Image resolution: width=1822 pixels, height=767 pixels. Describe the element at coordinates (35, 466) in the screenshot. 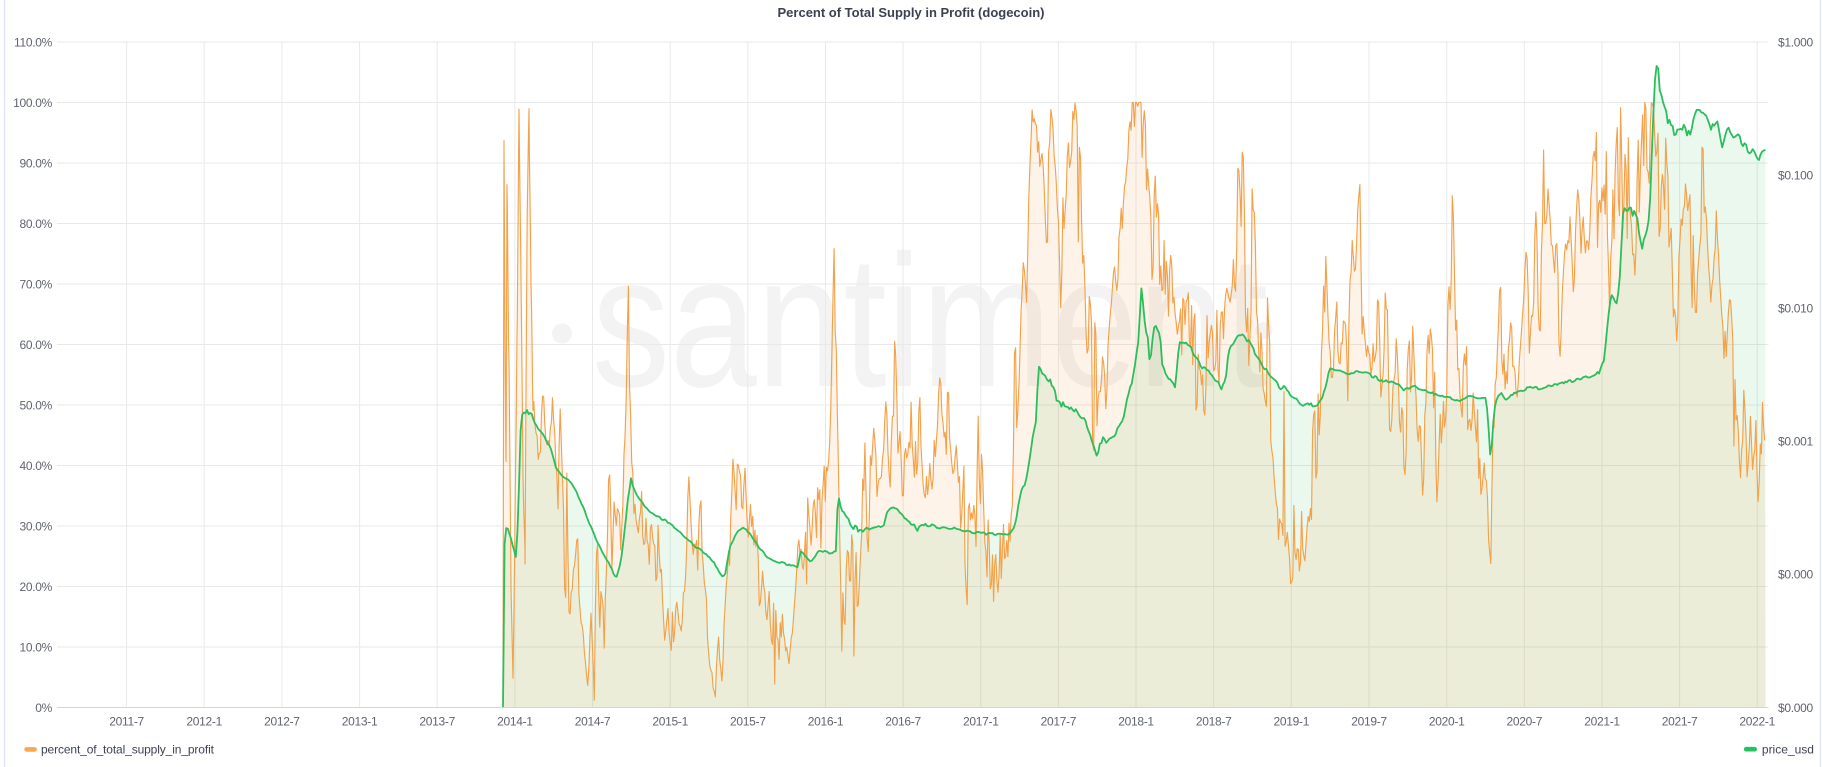

I see `svg-text: 40.0%` at that location.